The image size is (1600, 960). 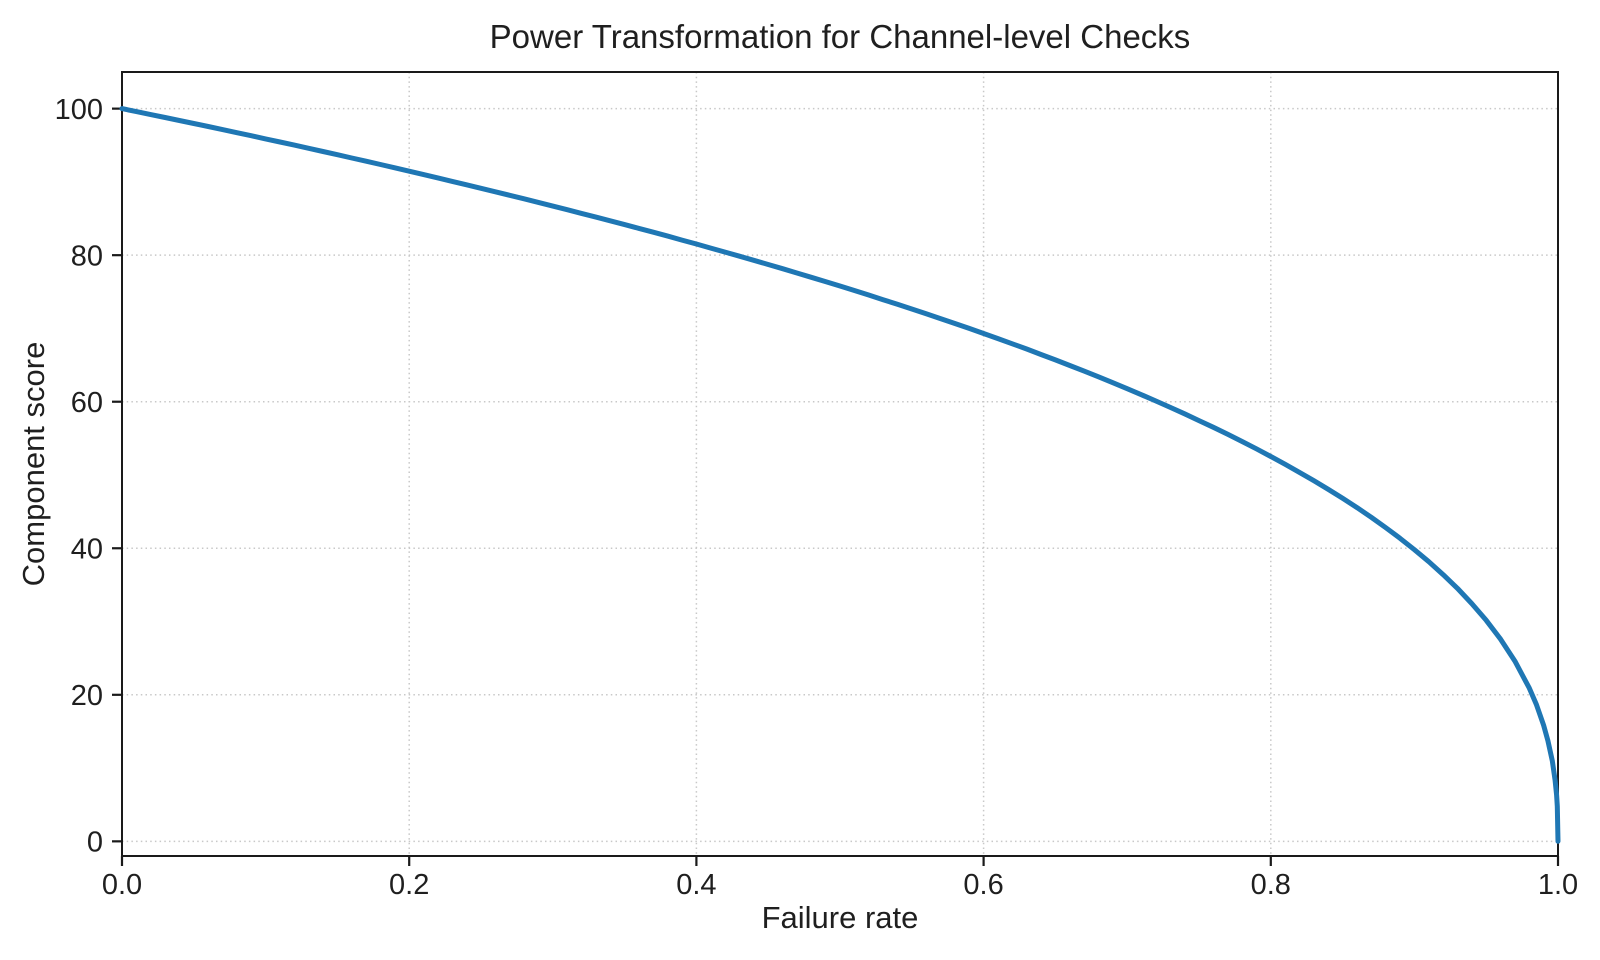 I want to click on x-tick-label: 0.4, so click(x=696, y=885).